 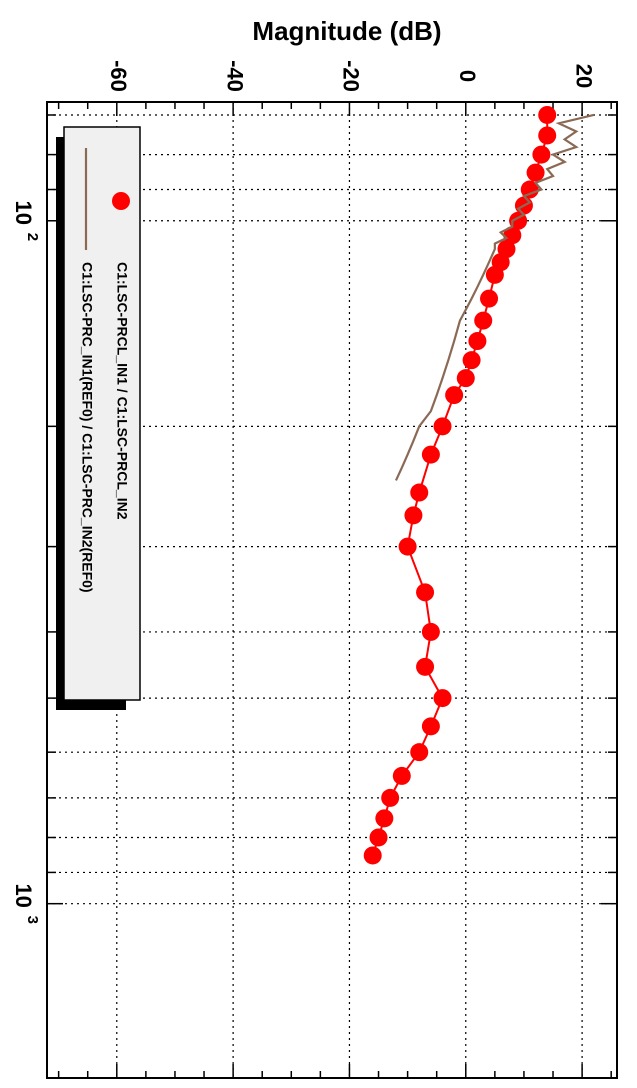 What do you see at coordinates (467, 76) in the screenshot?
I see `y-tick-label: 0` at bounding box center [467, 76].